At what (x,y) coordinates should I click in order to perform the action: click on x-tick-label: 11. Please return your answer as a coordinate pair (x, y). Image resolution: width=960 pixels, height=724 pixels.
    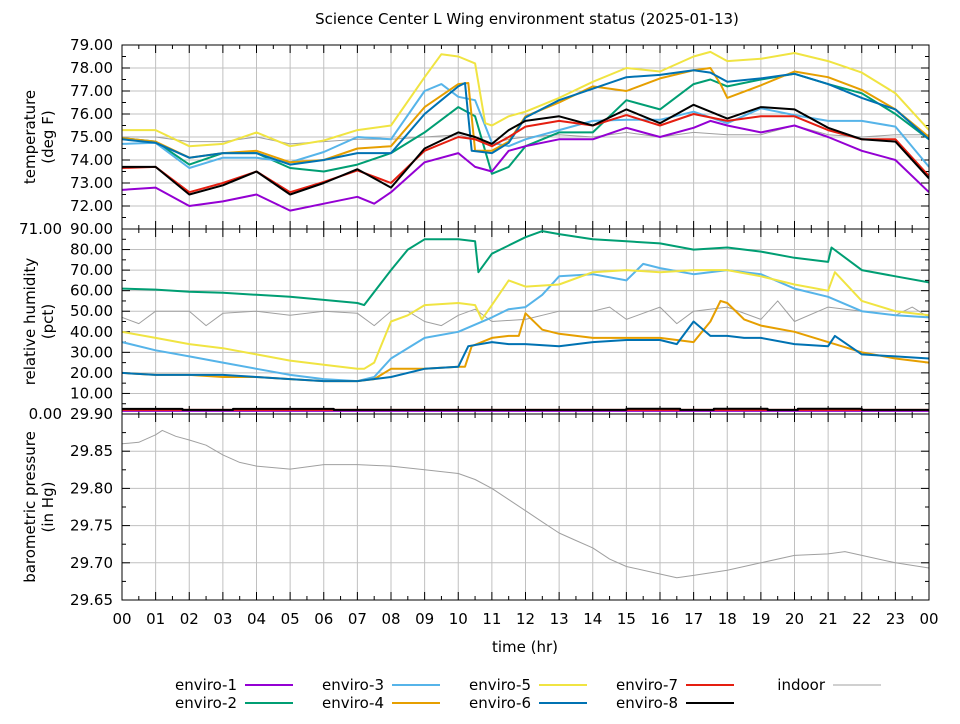
    Looking at the image, I should click on (491, 619).